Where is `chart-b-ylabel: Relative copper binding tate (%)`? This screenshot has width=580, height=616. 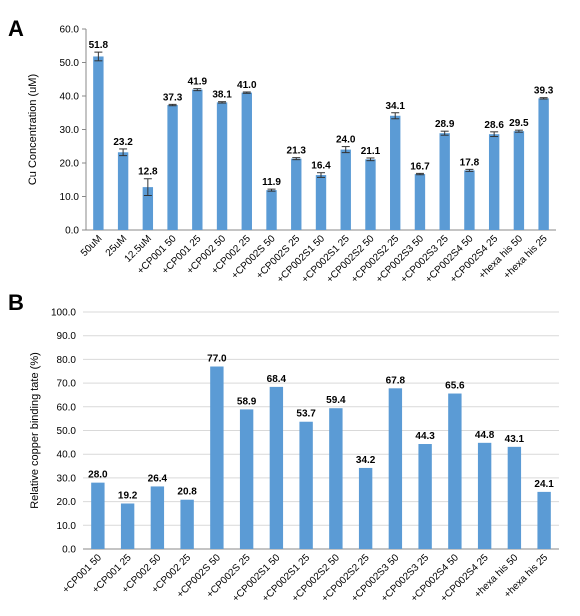 chart-b-ylabel: Relative copper binding tate (%) is located at coordinates (35, 430).